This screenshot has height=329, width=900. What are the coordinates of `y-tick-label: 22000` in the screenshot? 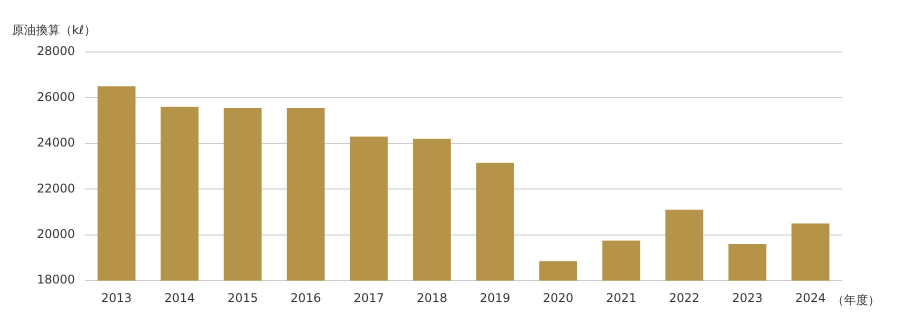 It's located at (55, 188).